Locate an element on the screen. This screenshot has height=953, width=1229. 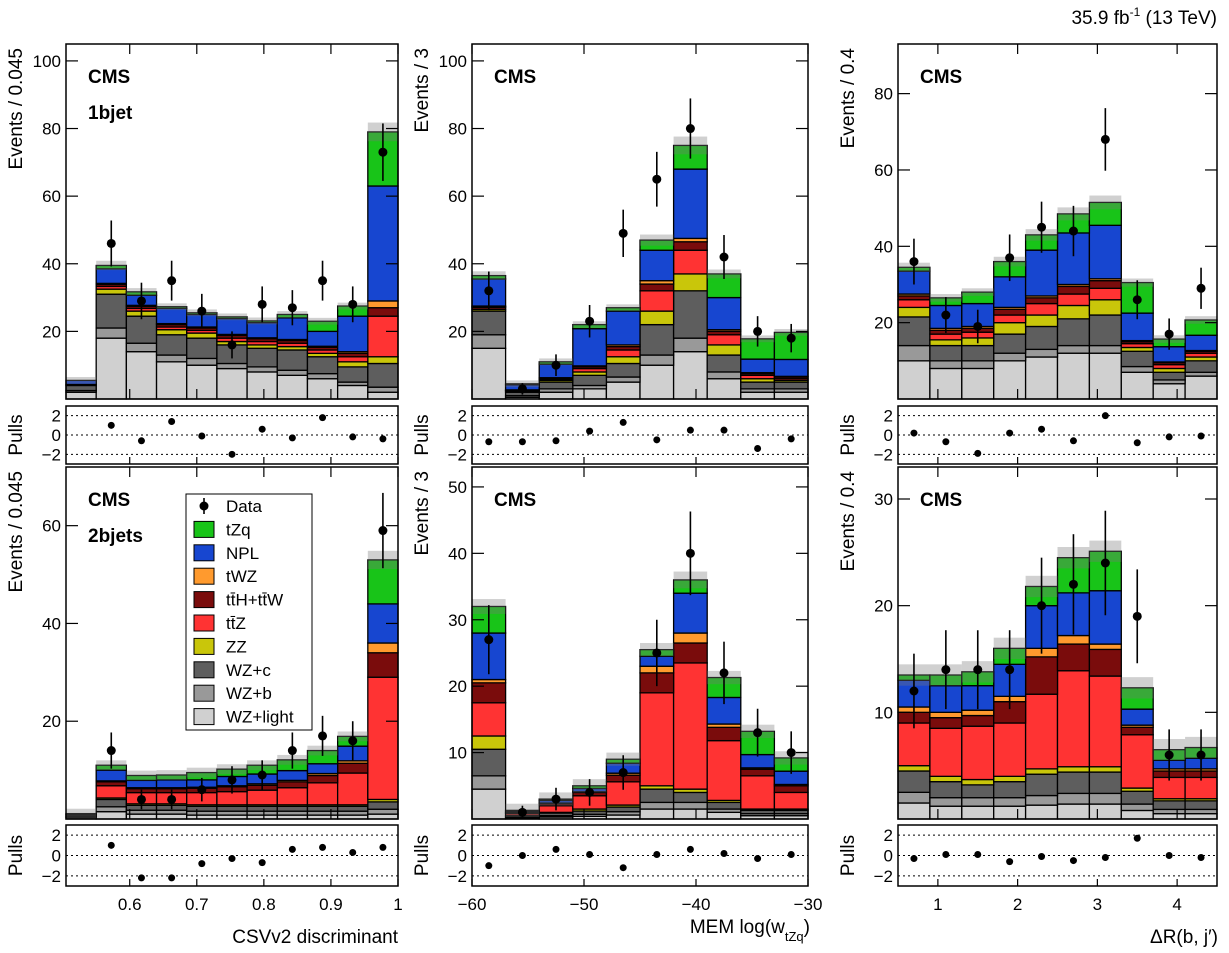
y-tick-label: 10 is located at coordinates (457, 753).